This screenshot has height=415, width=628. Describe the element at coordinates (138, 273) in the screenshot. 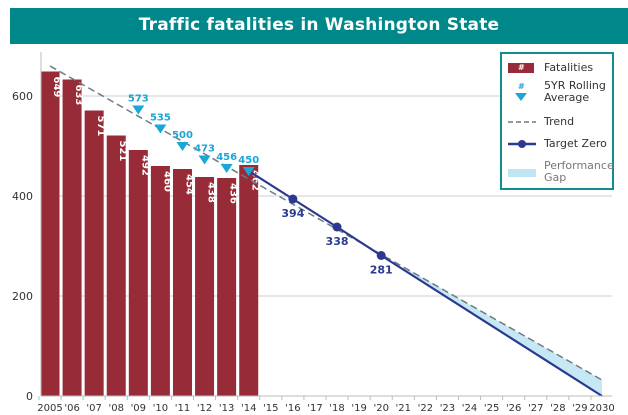

I see `bar-2009` at that location.